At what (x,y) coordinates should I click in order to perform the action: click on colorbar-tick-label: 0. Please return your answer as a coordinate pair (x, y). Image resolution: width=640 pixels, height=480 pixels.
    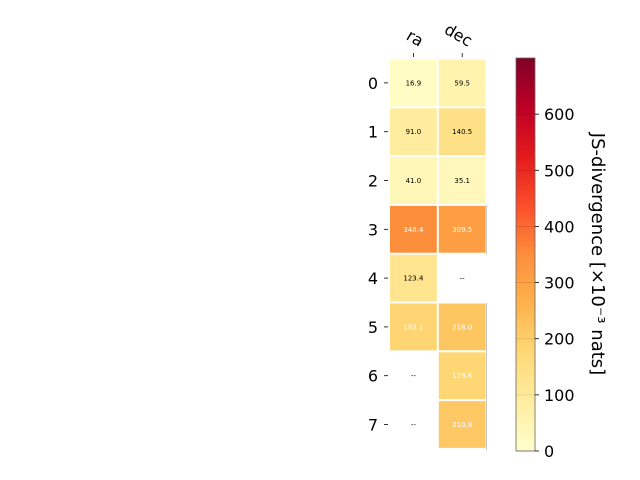
    Looking at the image, I should click on (549, 451).